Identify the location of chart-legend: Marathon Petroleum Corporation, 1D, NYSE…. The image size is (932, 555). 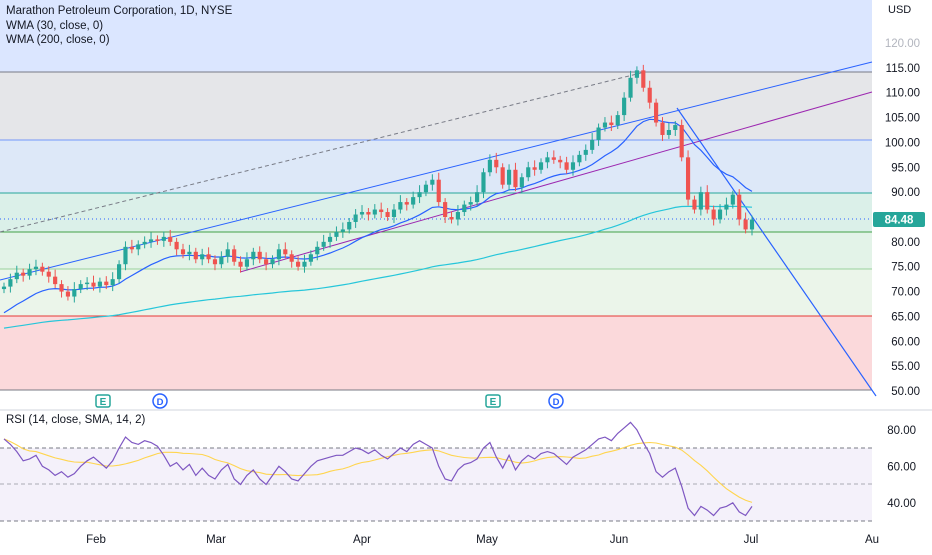
(119, 26).